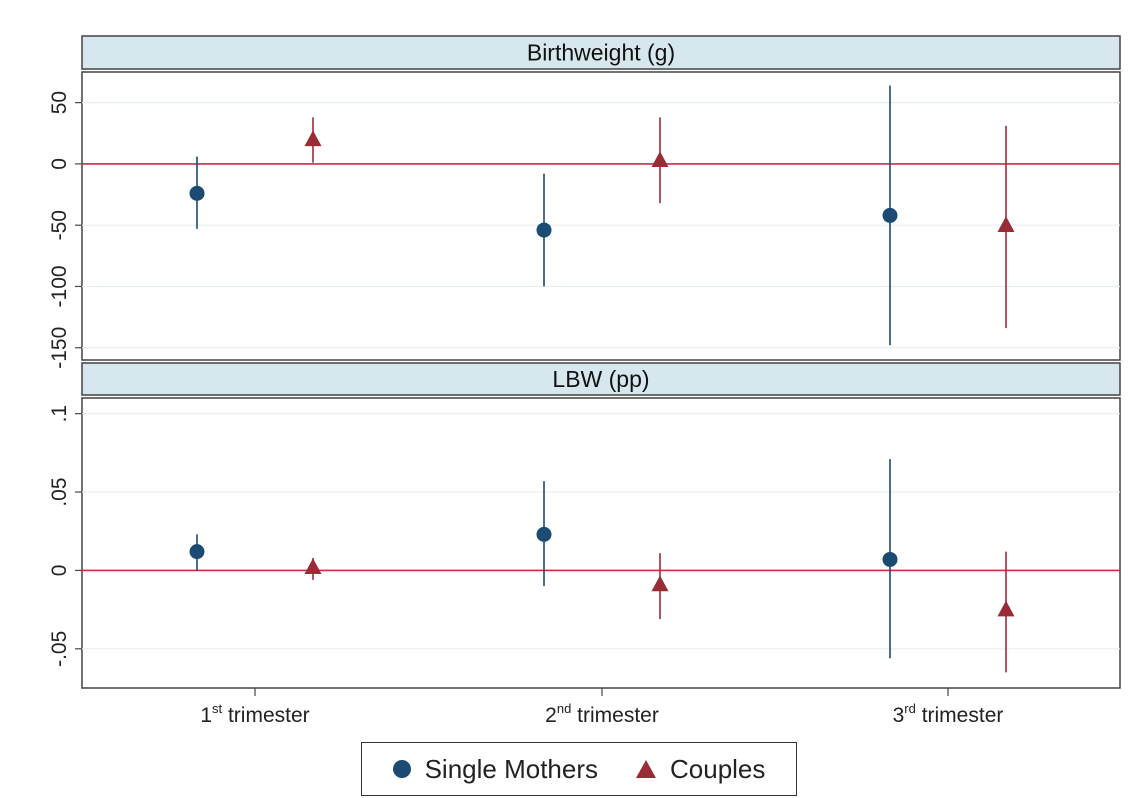 This screenshot has width=1143, height=798. What do you see at coordinates (59, 348) in the screenshot?
I see `y-tick-label: -150` at bounding box center [59, 348].